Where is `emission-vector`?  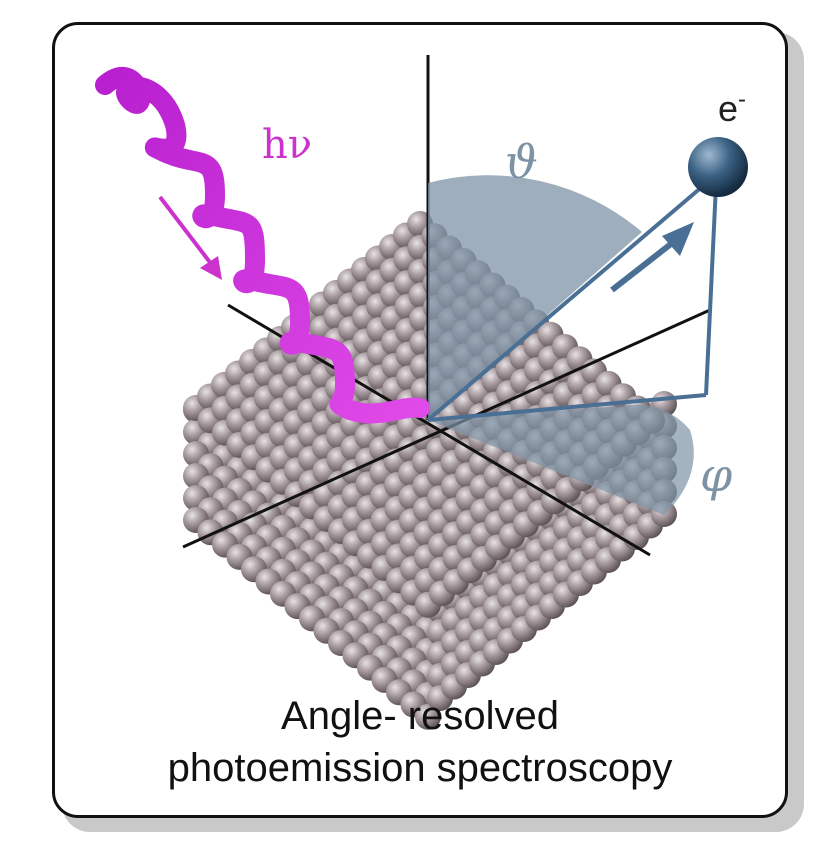
emission-vector is located at coordinates (569, 300).